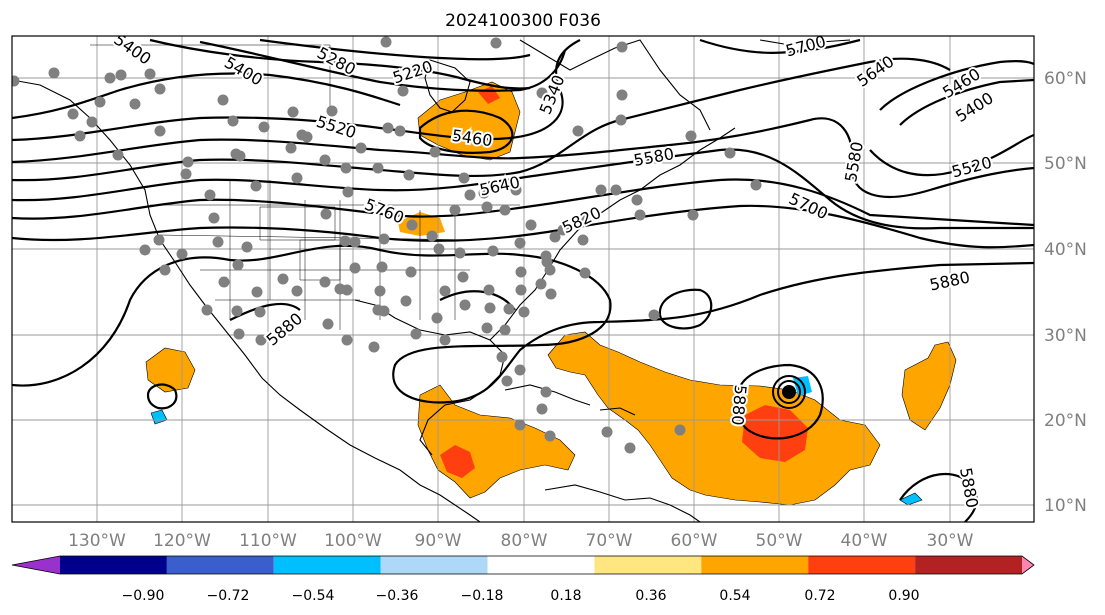  Describe the element at coordinates (1065, 421) in the screenshot. I see `lat-label-20: 20°N` at that location.